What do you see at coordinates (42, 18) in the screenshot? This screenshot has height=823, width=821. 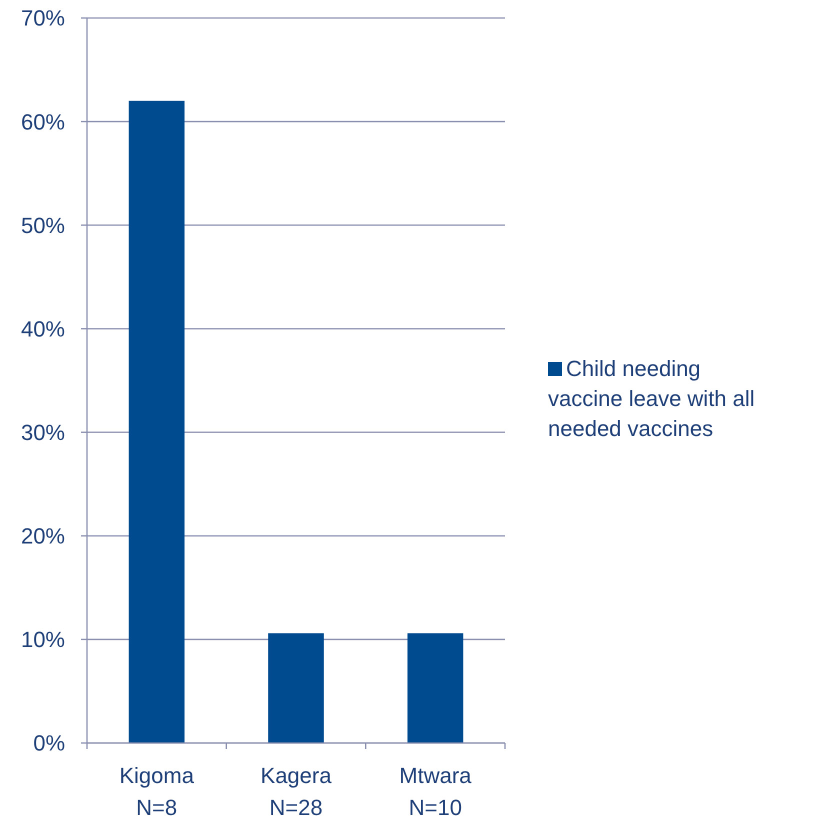 I see `y-tick-label: 70%` at bounding box center [42, 18].